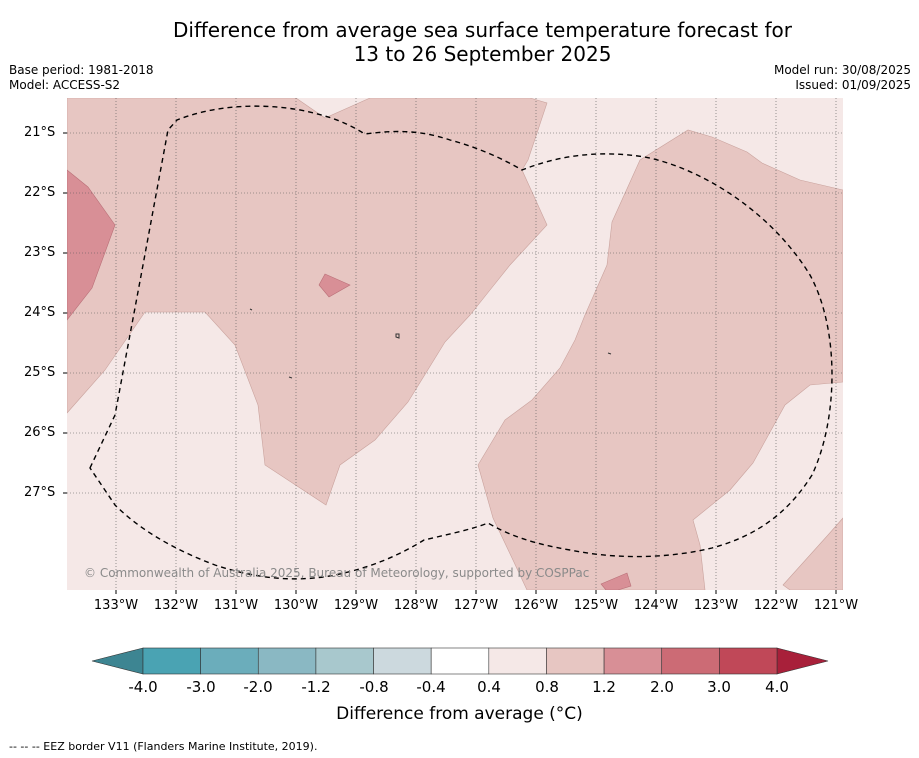  What do you see at coordinates (334, 285) in the screenshot?
I see `warm-patch-center` at bounding box center [334, 285].